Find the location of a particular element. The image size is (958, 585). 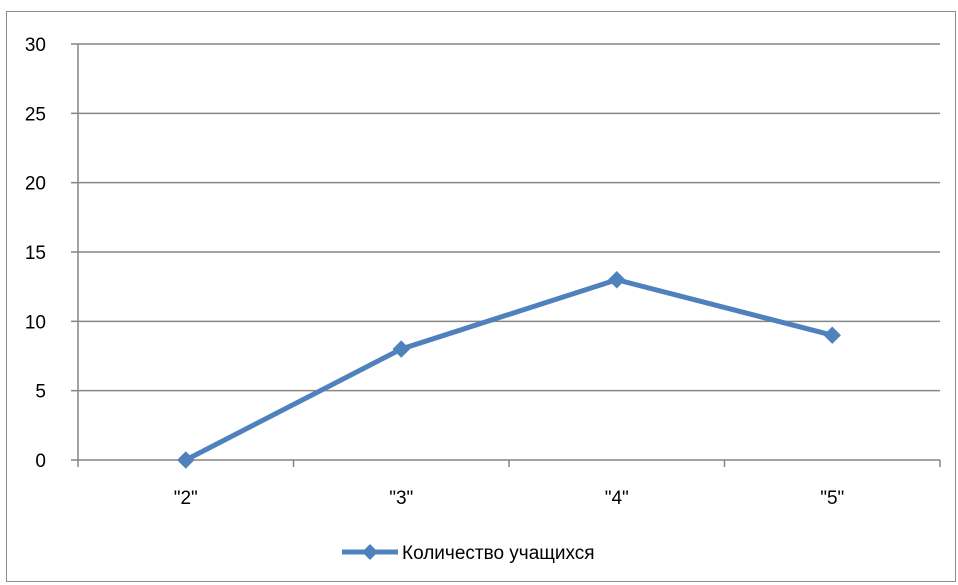

x-tick-label-2: "4" is located at coordinates (617, 498).